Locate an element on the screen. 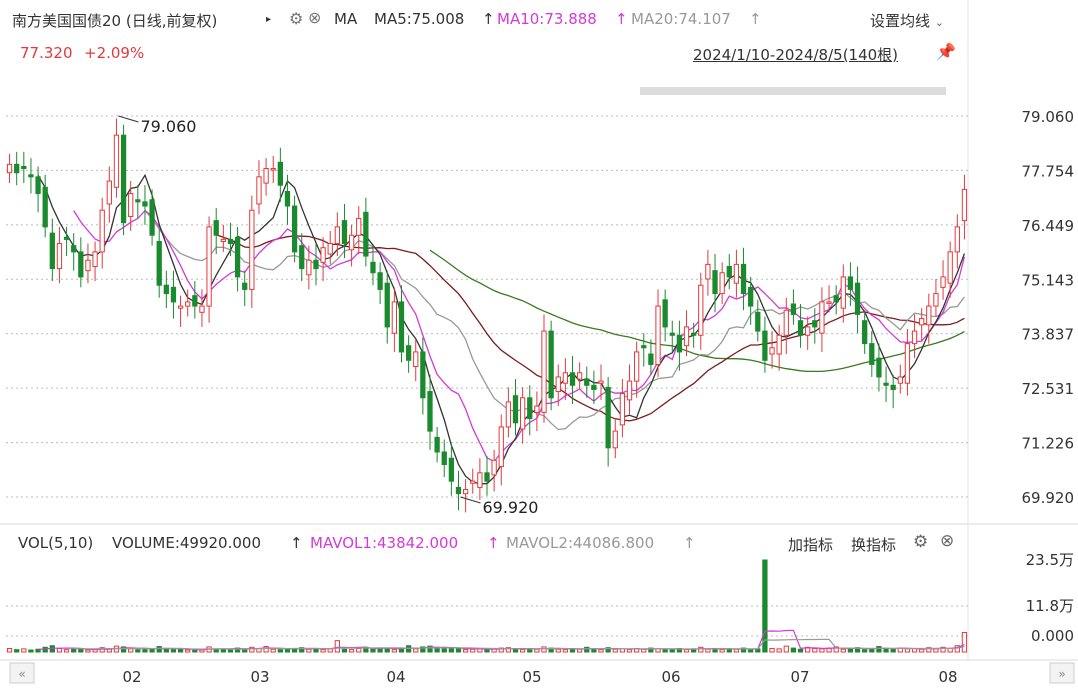  low-annotation: 69.920 is located at coordinates (510, 507).